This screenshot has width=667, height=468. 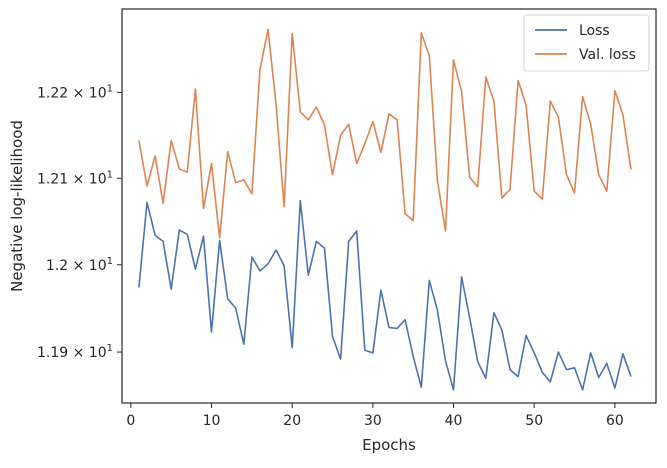 What do you see at coordinates (17, 206) in the screenshot?
I see `y-axis-label: Negative log-likelihood` at bounding box center [17, 206].